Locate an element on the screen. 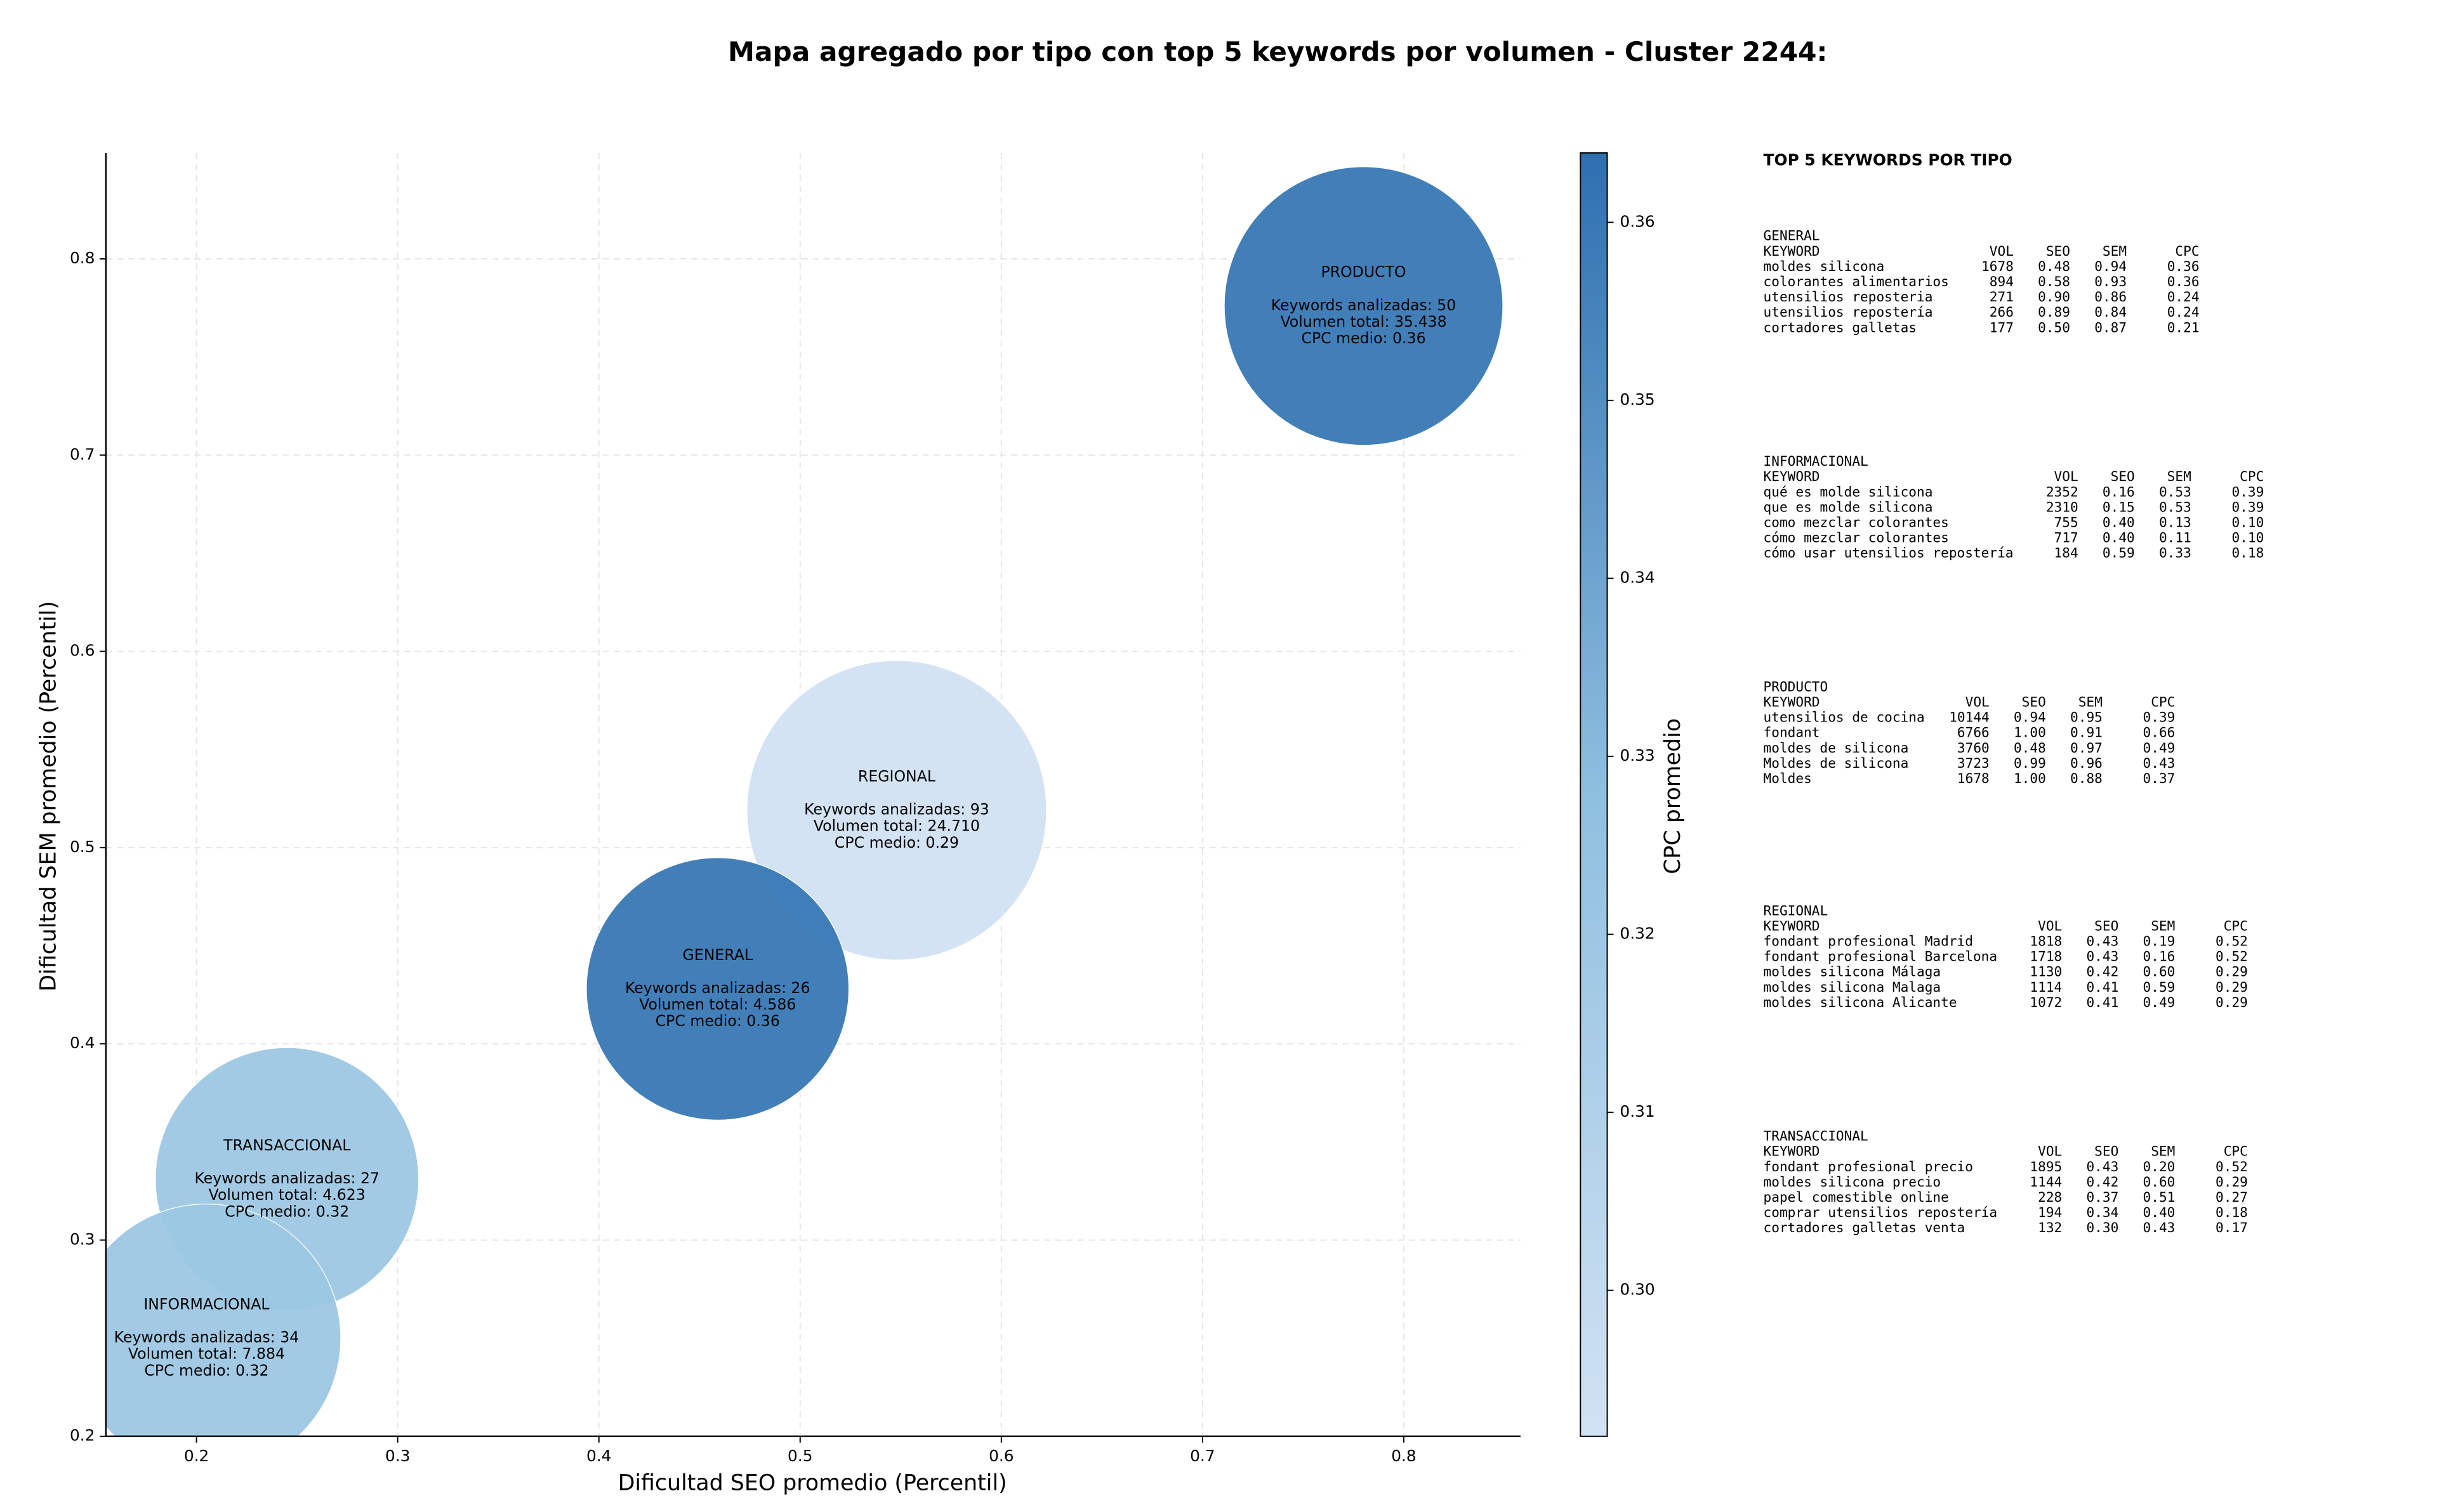 This screenshot has height=1512, width=2437. cell-value: 271 is located at coordinates (2002, 297).